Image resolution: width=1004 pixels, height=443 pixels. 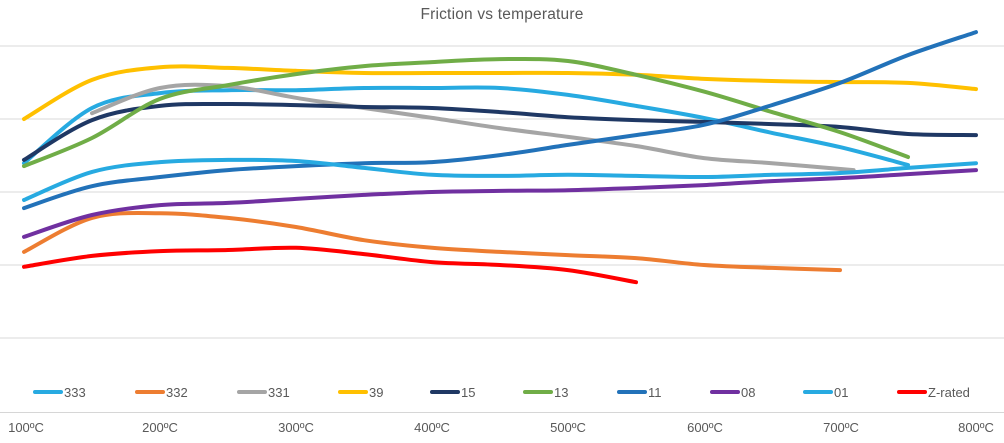 I want to click on x-axis-line, so click(x=502, y=412).